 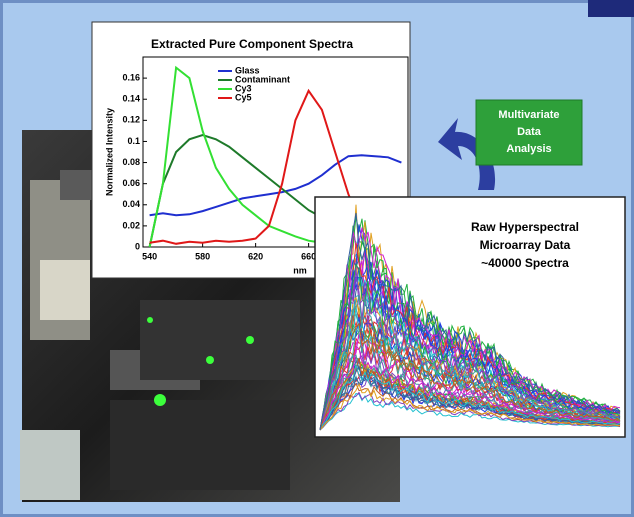 What do you see at coordinates (308, 256) in the screenshot?
I see `x-tick-label: 660` at bounding box center [308, 256].